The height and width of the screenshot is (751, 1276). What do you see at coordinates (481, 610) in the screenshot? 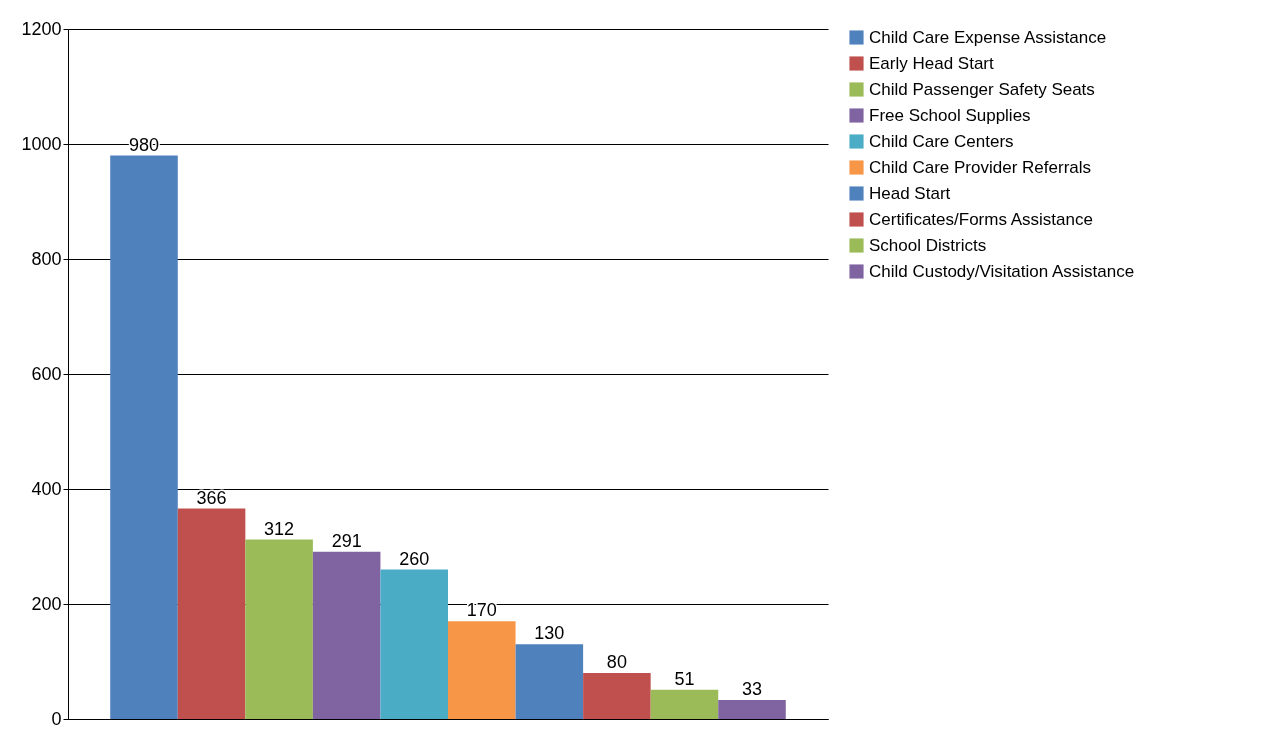
I see `data-label: 170` at bounding box center [481, 610].